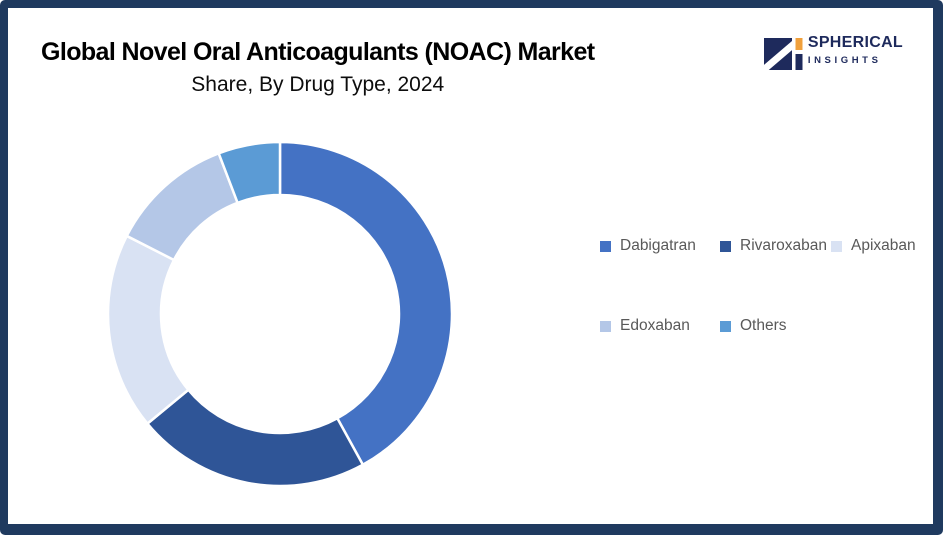  I want to click on donut-segment-apixaban, so click(148, 330).